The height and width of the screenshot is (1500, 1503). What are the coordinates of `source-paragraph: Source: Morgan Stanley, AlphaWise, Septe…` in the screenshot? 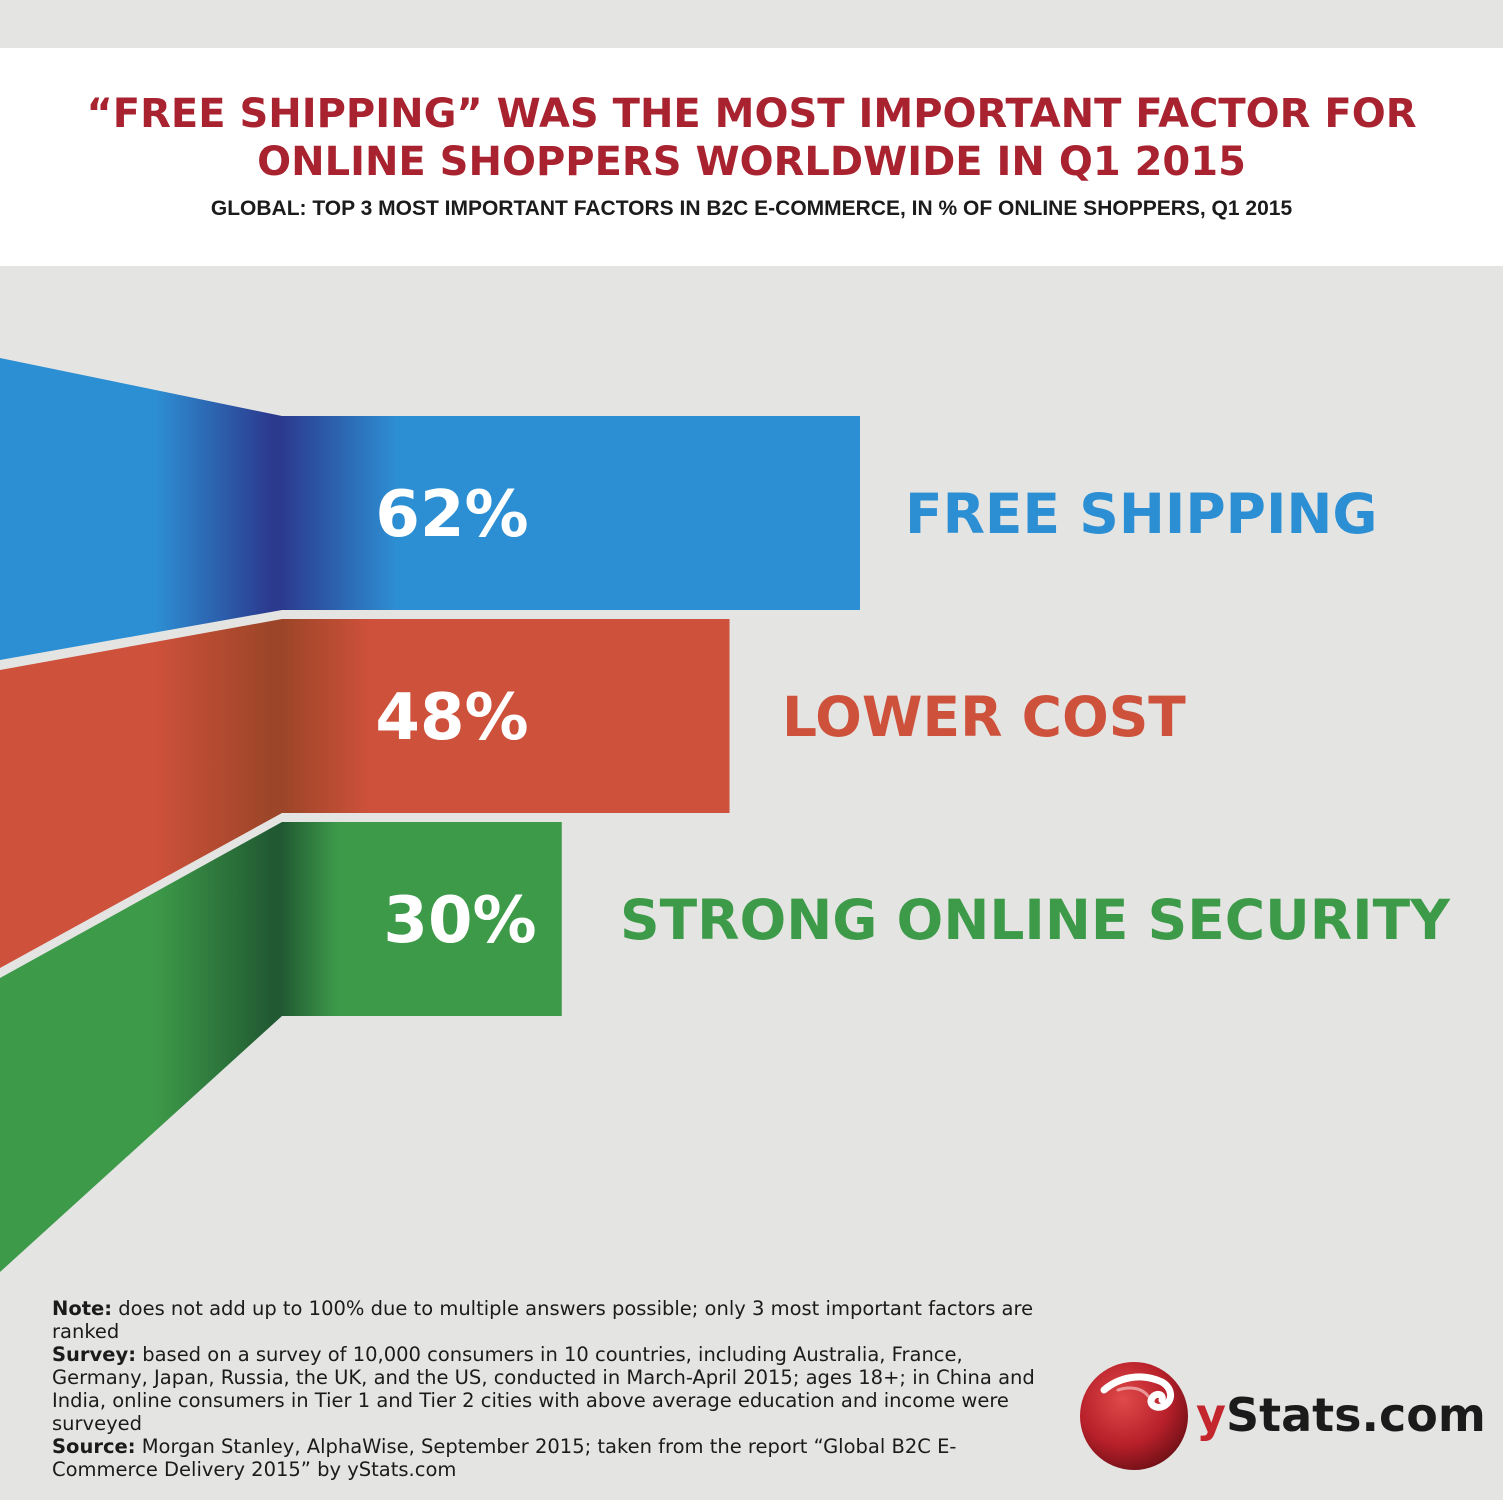 It's located at (547, 1458).